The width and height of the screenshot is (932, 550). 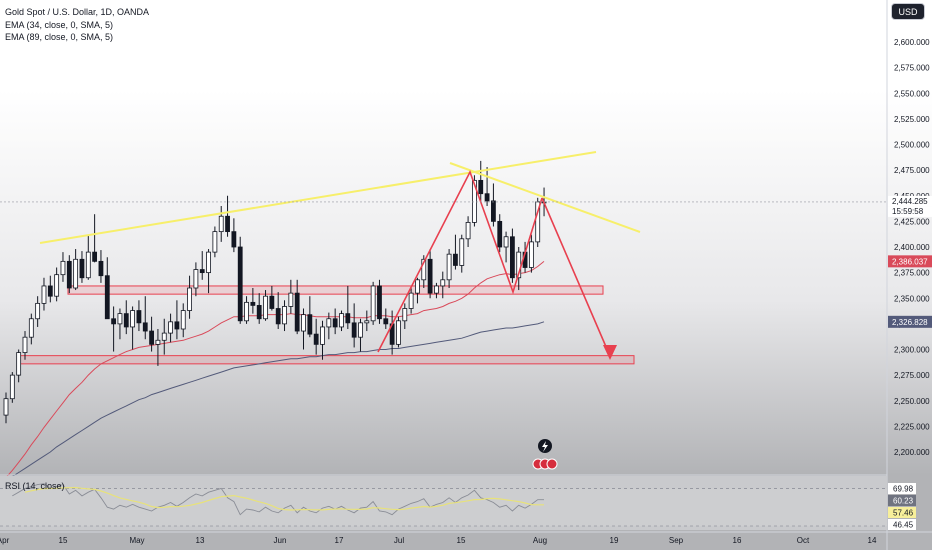 What do you see at coordinates (912, 93) in the screenshot?
I see `y-tick-label: 2,550.000` at bounding box center [912, 93].